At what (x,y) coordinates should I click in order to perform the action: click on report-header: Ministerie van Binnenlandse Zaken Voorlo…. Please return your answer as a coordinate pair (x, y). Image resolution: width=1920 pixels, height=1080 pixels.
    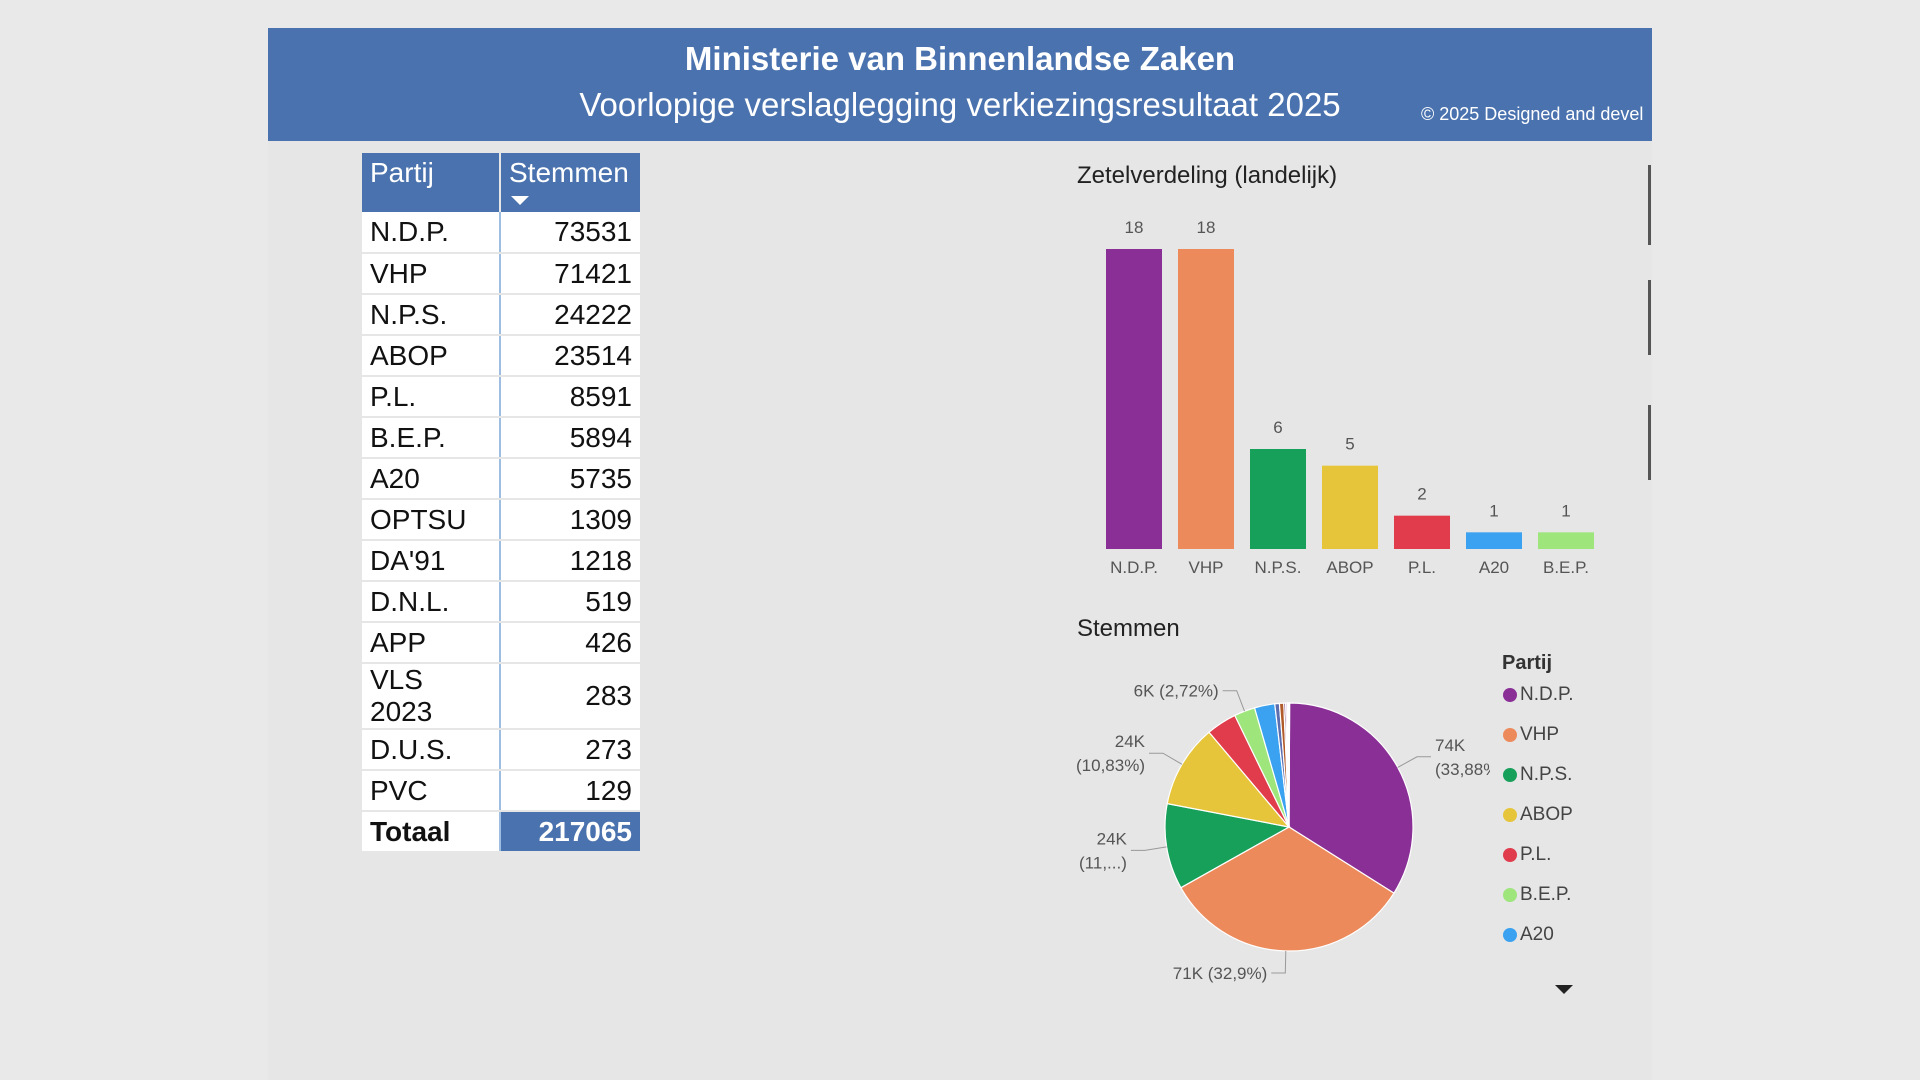
    Looking at the image, I should click on (960, 84).